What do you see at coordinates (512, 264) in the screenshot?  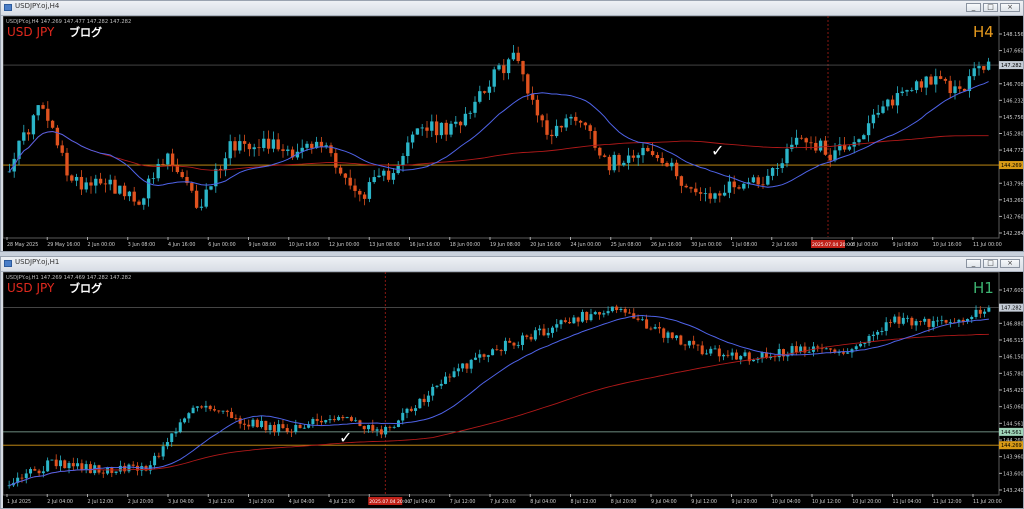 I see `window-titlebar-h1: USDJPY.oj,H1 _ □ ×` at bounding box center [512, 264].